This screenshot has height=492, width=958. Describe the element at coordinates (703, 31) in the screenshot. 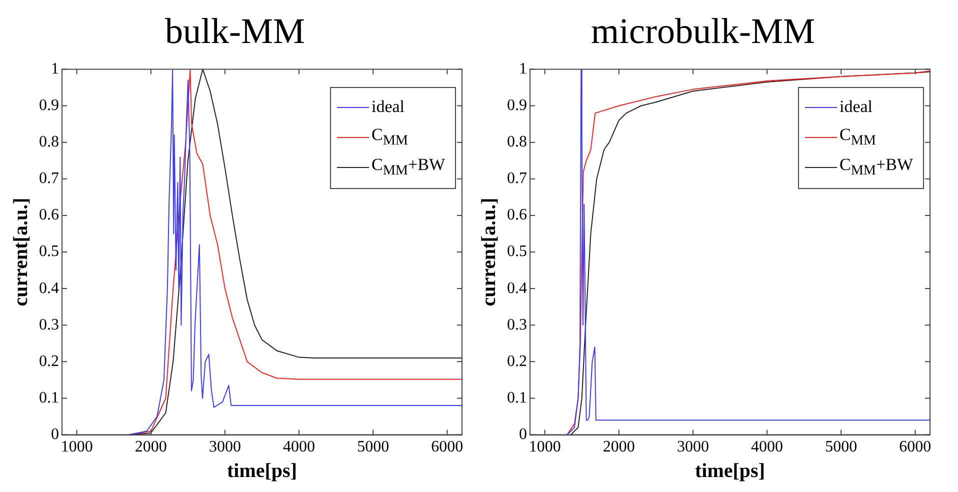

I see `chart-title: microbulk-MM` at that location.